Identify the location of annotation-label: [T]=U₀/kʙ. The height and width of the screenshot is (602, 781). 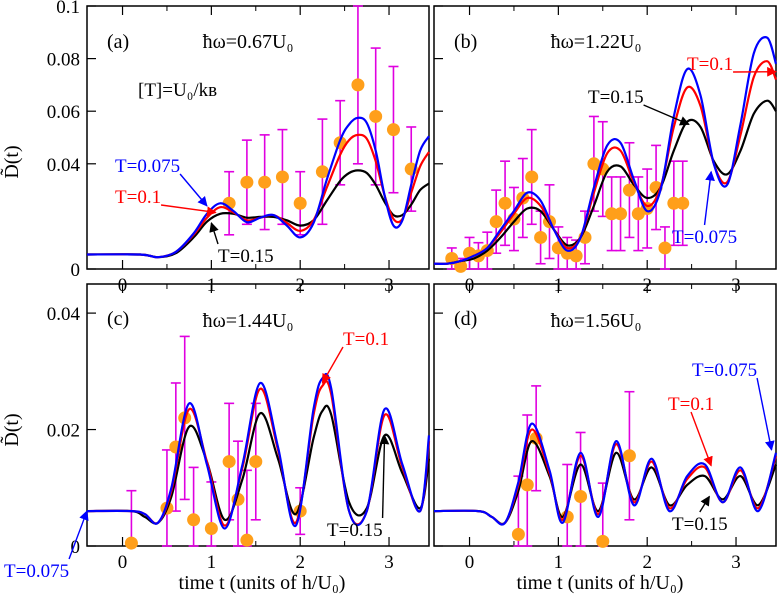
(177, 90).